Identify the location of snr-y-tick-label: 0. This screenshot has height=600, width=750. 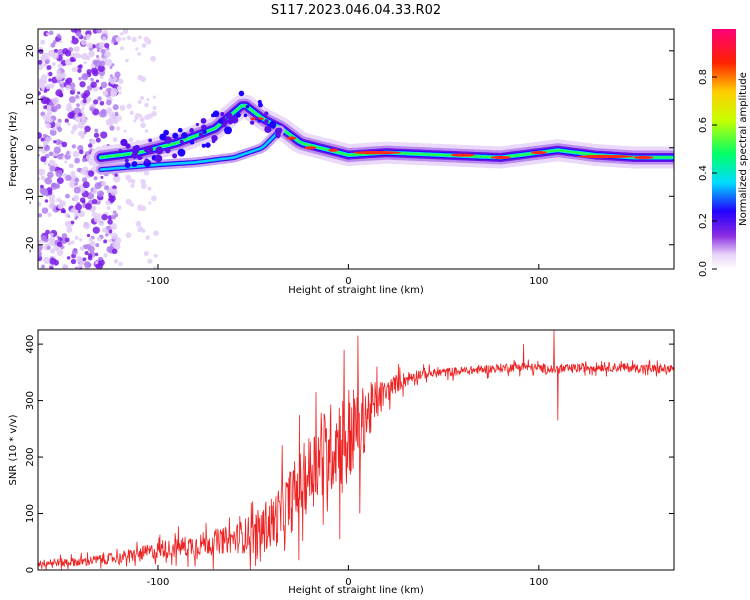
(30, 570).